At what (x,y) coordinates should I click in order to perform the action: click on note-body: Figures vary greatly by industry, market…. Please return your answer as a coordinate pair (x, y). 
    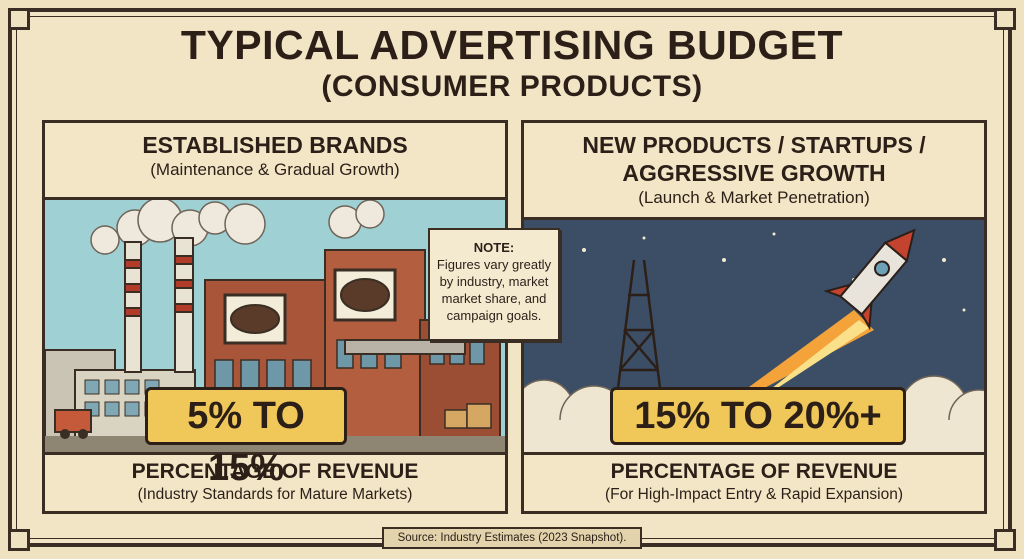
    Looking at the image, I should click on (494, 290).